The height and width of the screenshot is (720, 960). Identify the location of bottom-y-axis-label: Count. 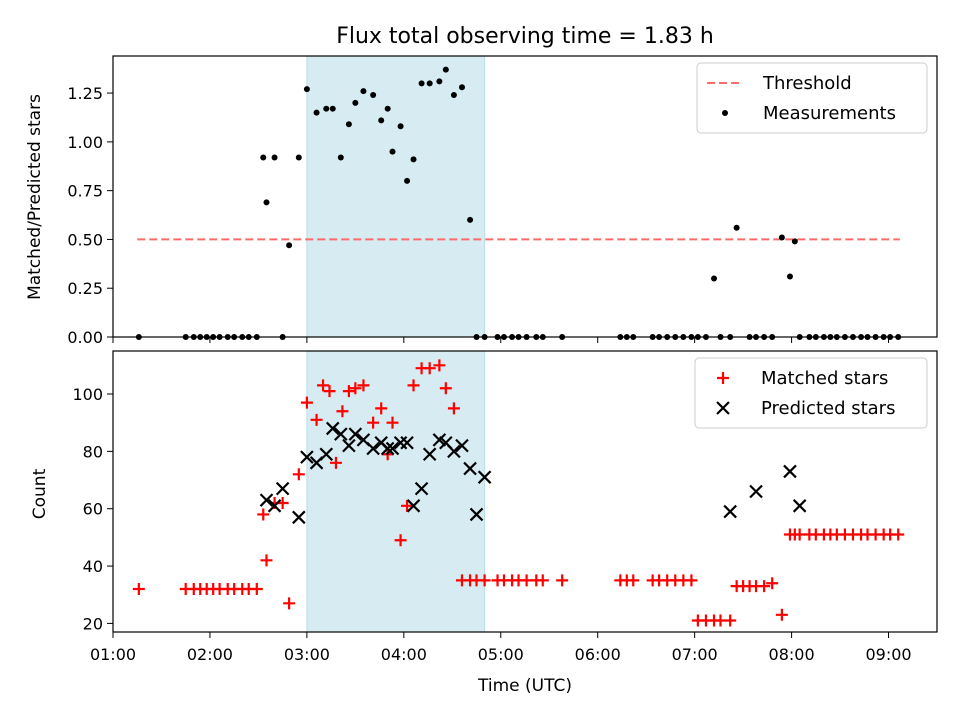
(40, 493).